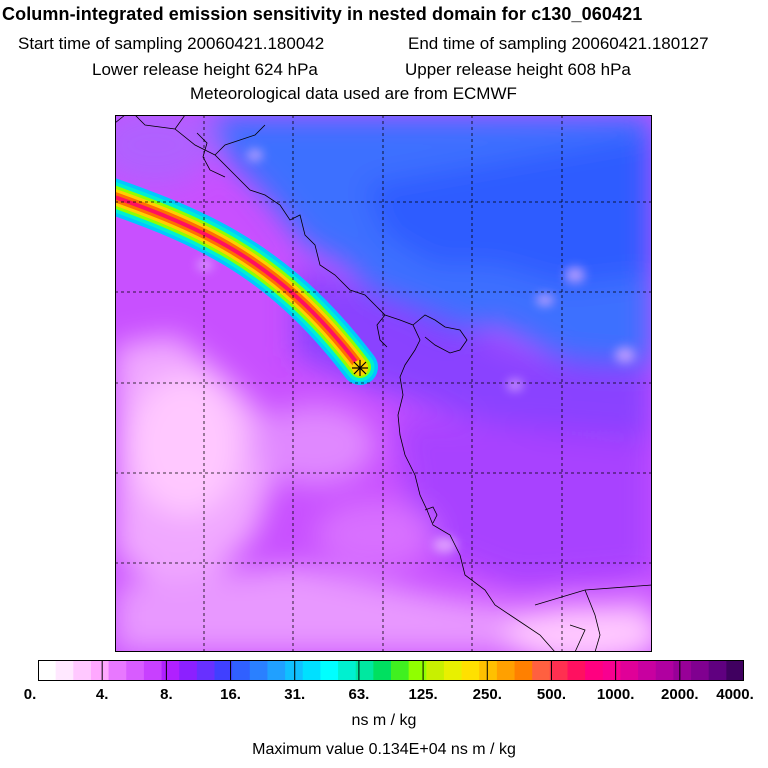  What do you see at coordinates (558, 43) in the screenshot?
I see `sampling-end: End time of sampling 20060421.180127` at bounding box center [558, 43].